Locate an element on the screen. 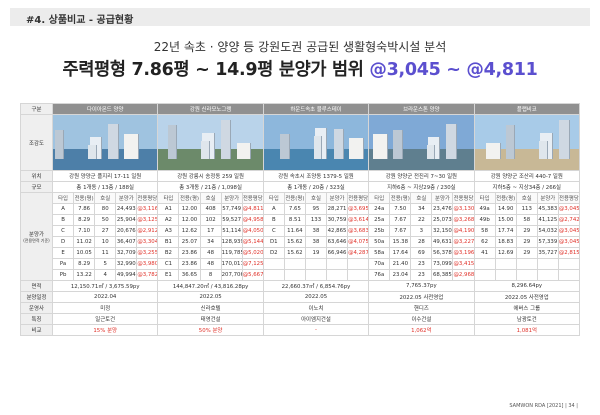 This screenshot has width=600, height=415. type-type: A3 is located at coordinates (168, 231).